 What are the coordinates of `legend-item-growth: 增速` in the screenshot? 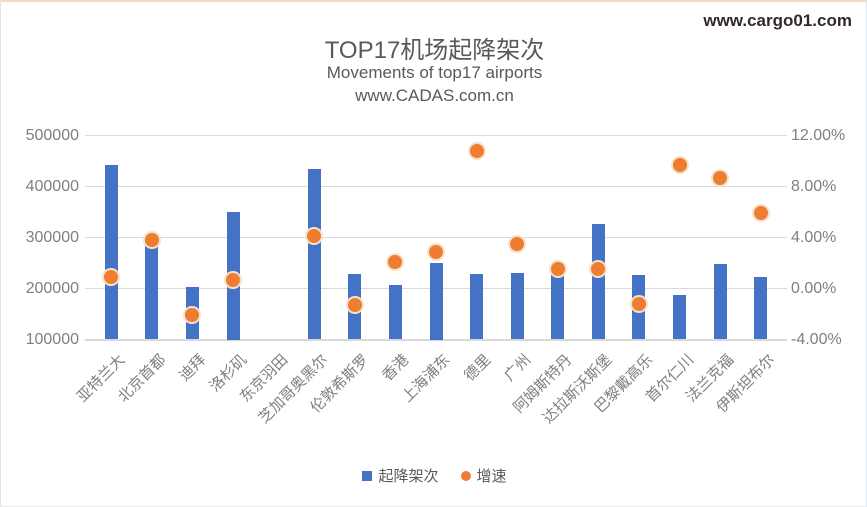 It's located at (483, 475).